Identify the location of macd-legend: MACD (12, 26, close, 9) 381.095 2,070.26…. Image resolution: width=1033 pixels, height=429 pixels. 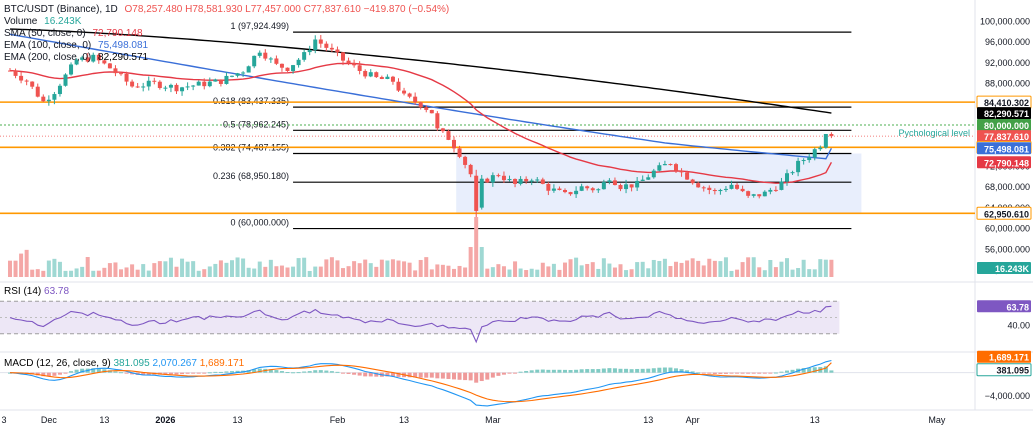
(124, 363).